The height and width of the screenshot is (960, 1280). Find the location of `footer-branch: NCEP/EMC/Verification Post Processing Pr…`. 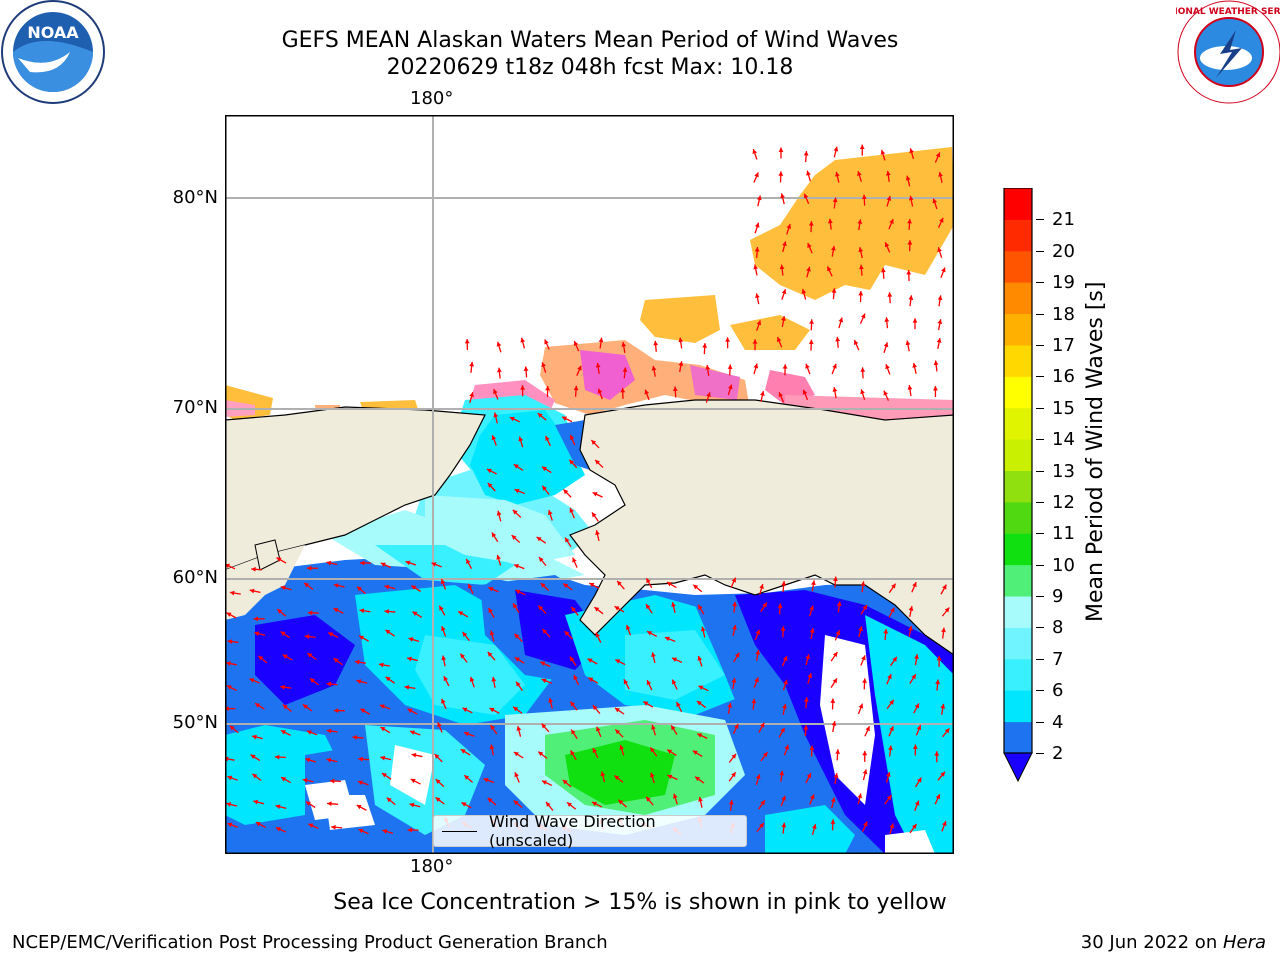

footer-branch: NCEP/EMC/Verification Post Processing Pr… is located at coordinates (310, 942).